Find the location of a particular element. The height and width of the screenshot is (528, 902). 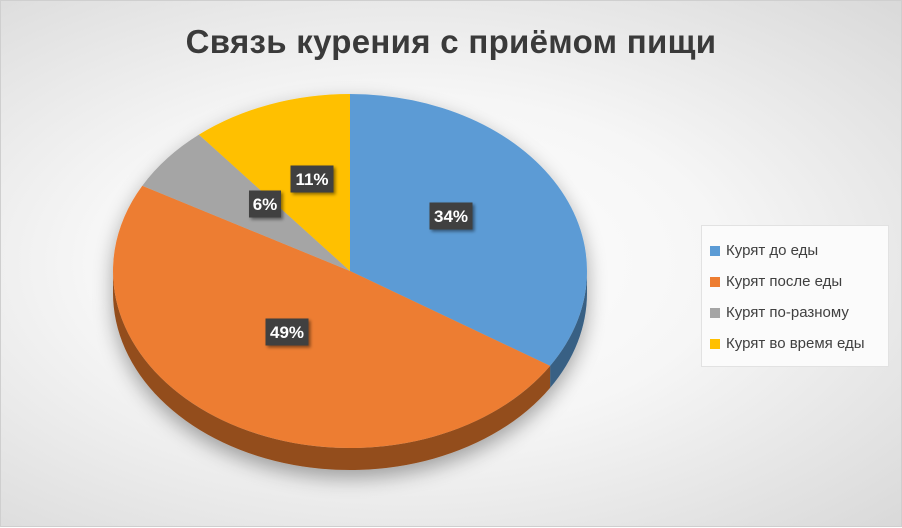

legend-item-during-meal: Курят во время еды is located at coordinates (799, 343).